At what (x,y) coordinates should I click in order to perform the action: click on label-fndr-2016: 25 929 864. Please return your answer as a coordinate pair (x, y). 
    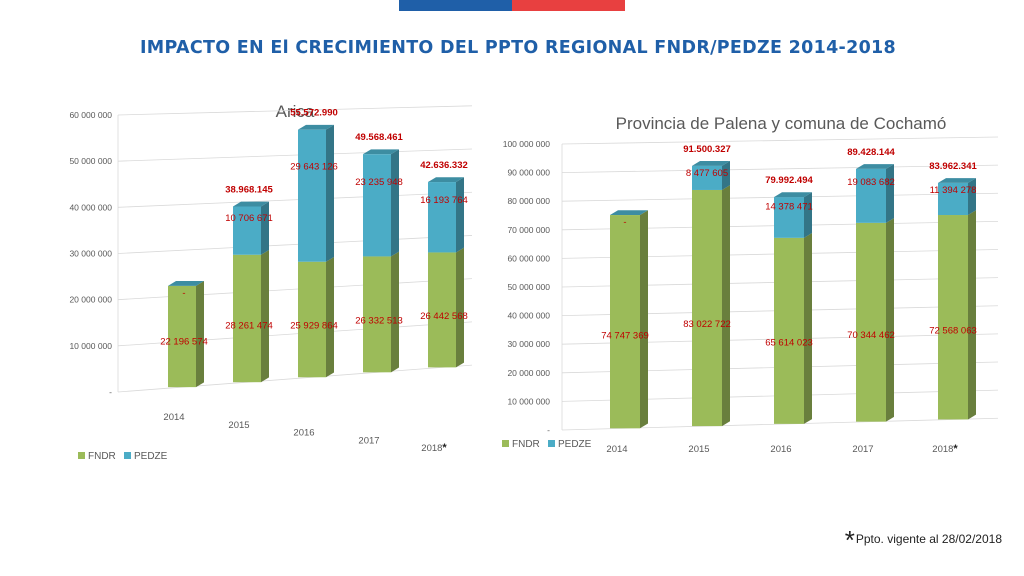
    Looking at the image, I should click on (314, 326).